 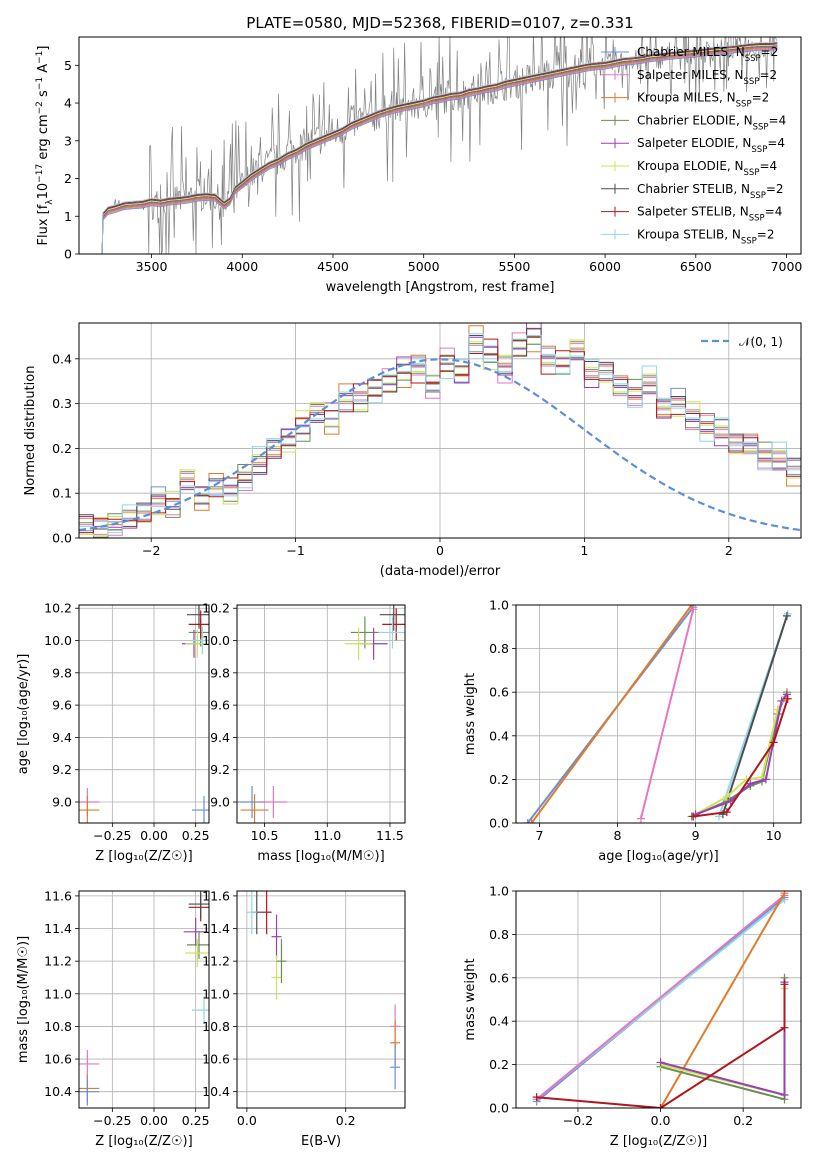 I want to click on y-axis-label-part: erg cm, so click(x=43, y=138).